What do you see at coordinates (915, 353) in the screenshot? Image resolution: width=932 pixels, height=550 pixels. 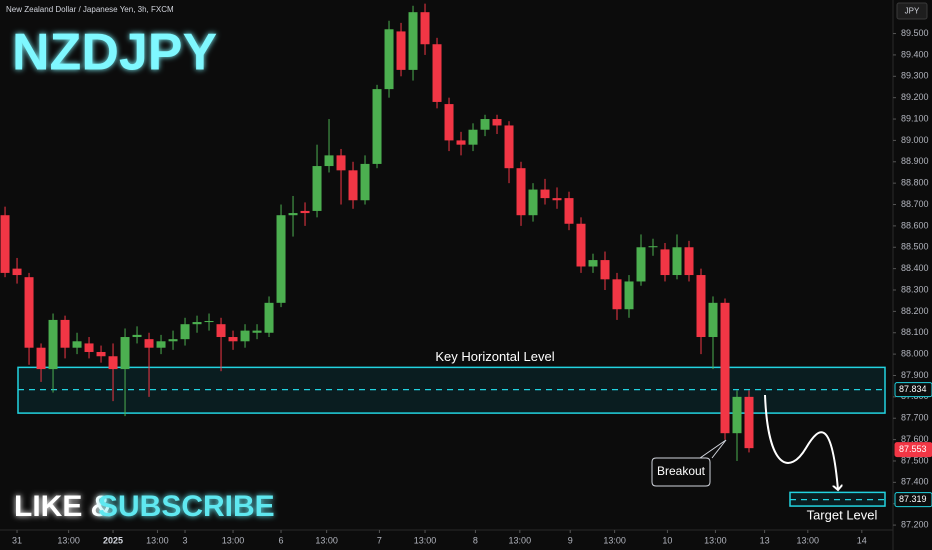 I see `y-tick-label: 88.000` at bounding box center [915, 353].